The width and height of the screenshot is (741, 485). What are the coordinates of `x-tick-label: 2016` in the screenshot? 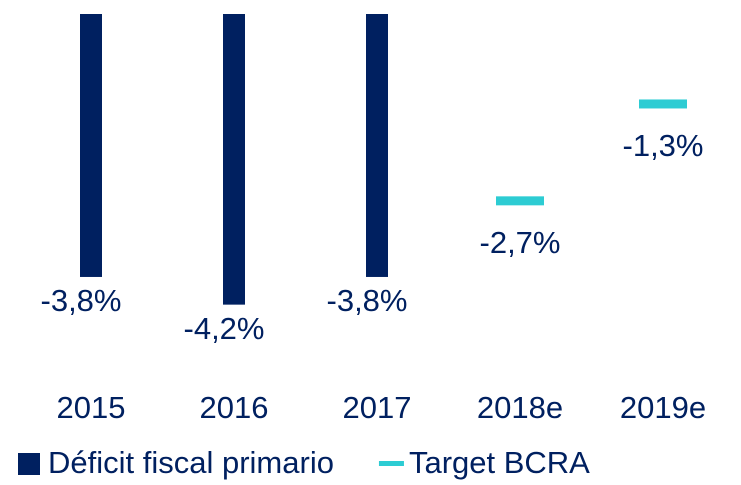 It's located at (234, 407).